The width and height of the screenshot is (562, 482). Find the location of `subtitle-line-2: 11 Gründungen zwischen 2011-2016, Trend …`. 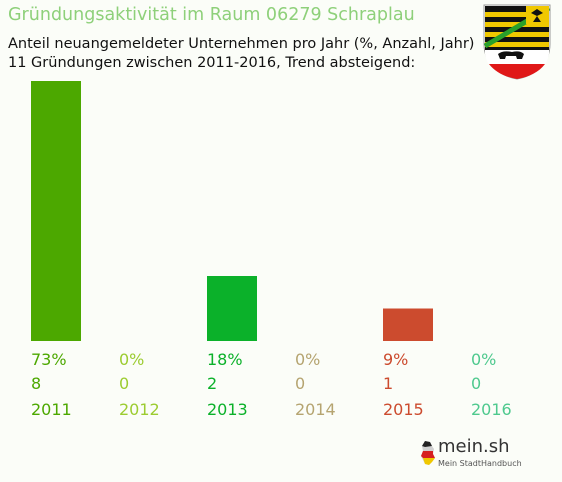

subtitle-line-2: 11 Gründungen zwischen 2011-2016, Trend … is located at coordinates (212, 63).